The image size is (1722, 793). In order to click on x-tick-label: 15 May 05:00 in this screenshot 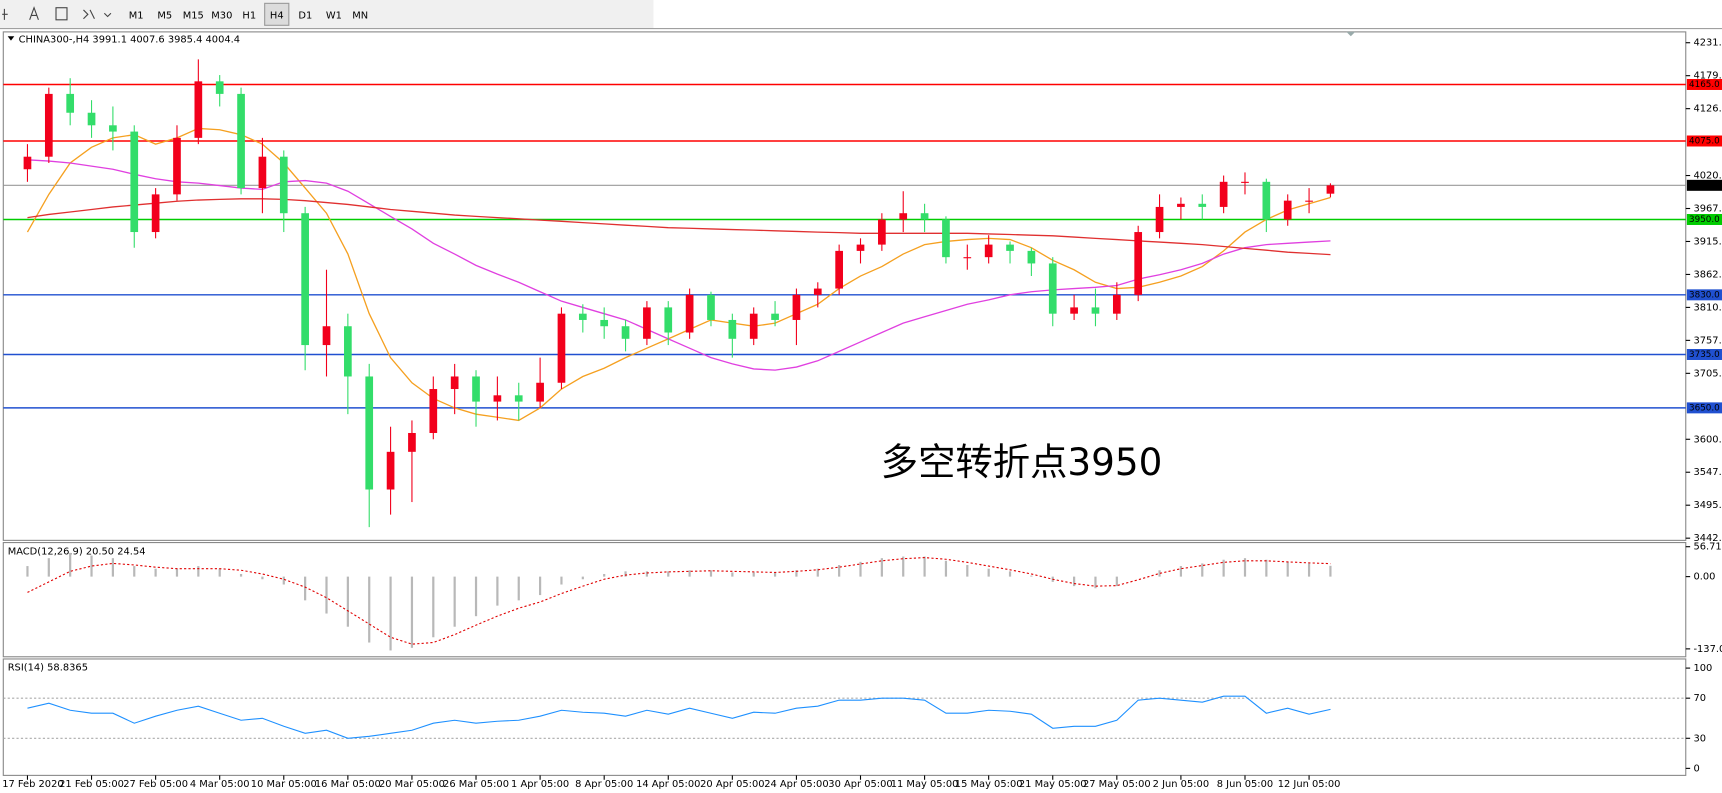, I will do `click(989, 784)`.